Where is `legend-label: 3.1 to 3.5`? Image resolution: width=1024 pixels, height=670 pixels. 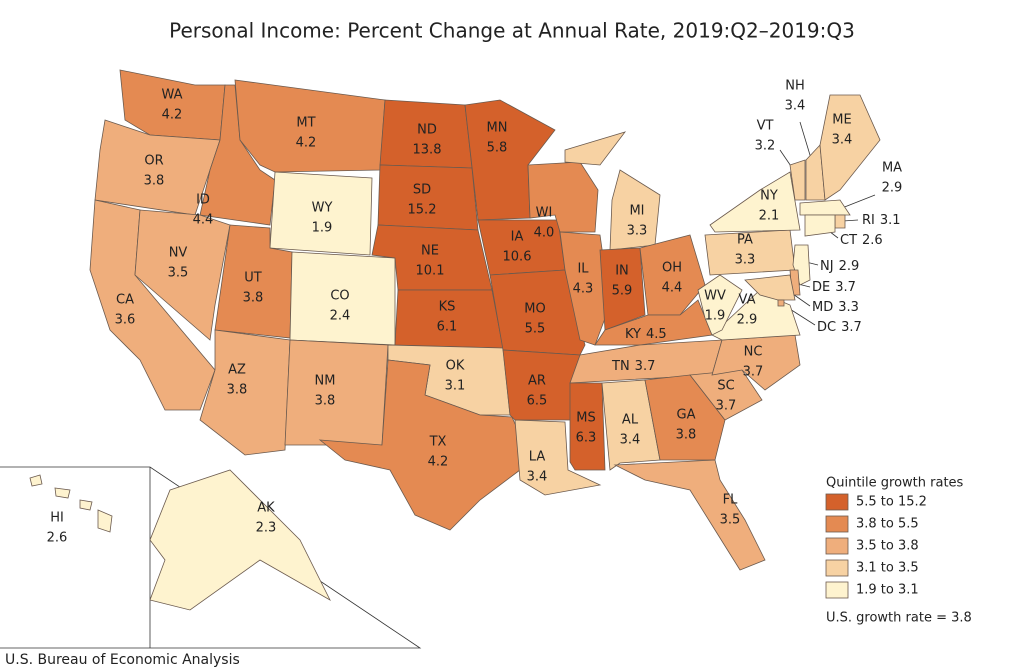 legend-label: 3.1 to 3.5 is located at coordinates (887, 568).